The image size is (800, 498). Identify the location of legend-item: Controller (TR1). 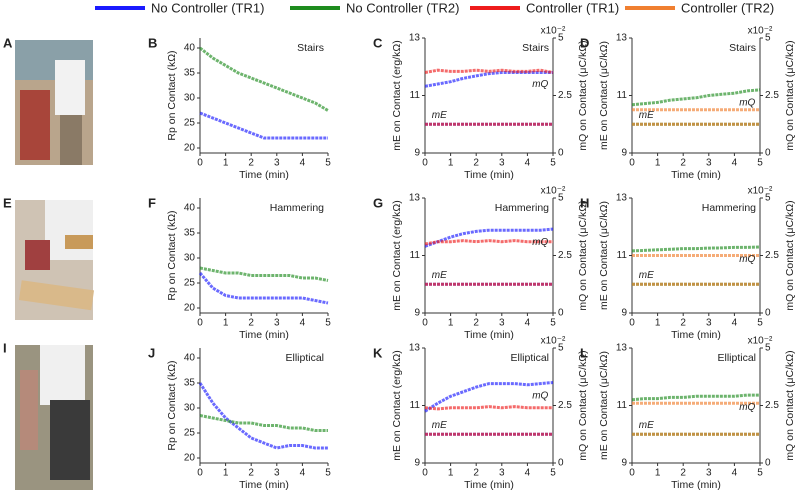
(544, 7).